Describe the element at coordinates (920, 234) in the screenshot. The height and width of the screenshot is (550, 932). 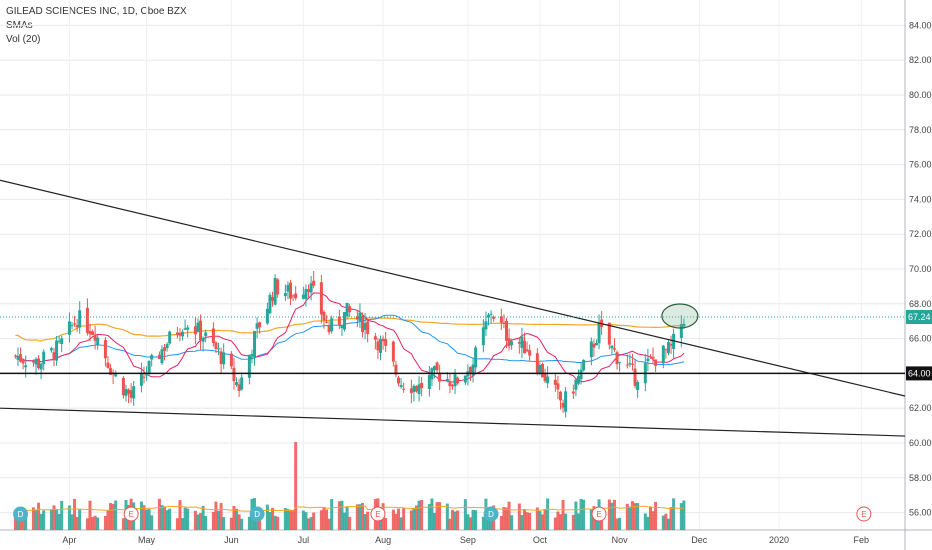
I see `price-tick-label: 72.00` at that location.